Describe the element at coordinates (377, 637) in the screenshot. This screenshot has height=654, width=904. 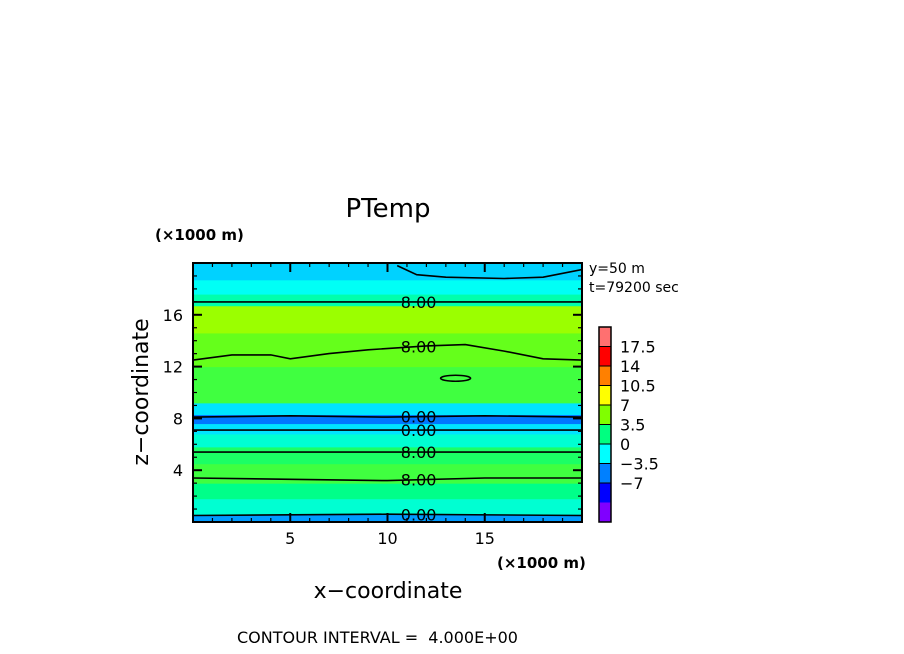
I see `contour-interval-note: CONTOUR INTERVAL = 4.000E+00` at that location.